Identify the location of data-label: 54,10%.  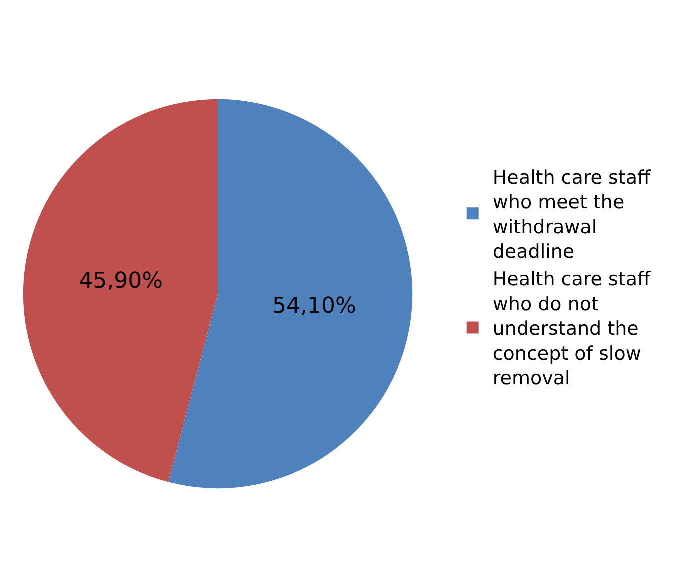
(314, 306).